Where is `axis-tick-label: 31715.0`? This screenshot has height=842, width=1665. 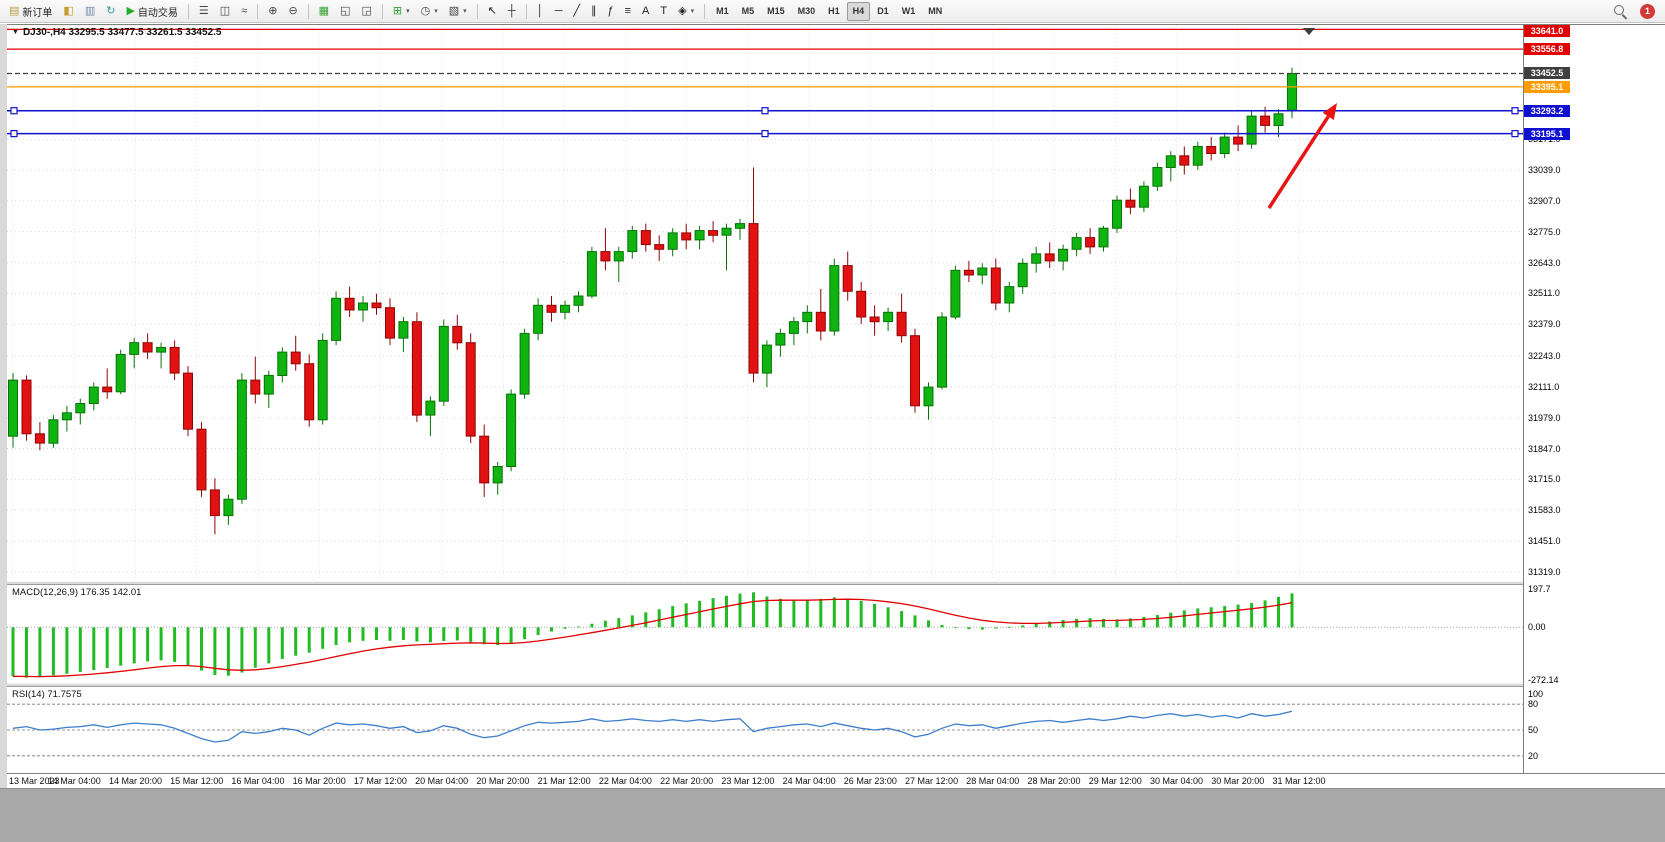 axis-tick-label: 31715.0 is located at coordinates (1544, 479).